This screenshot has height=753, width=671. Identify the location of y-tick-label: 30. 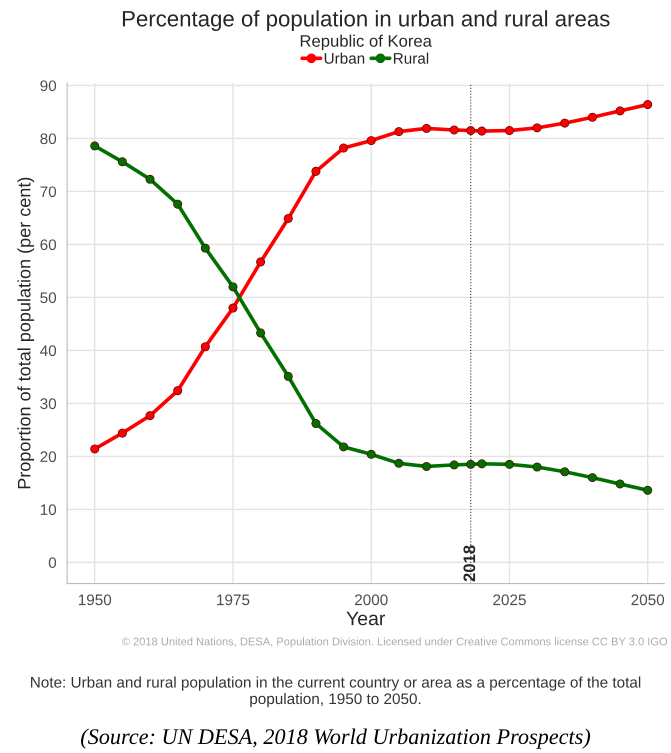
(48, 404).